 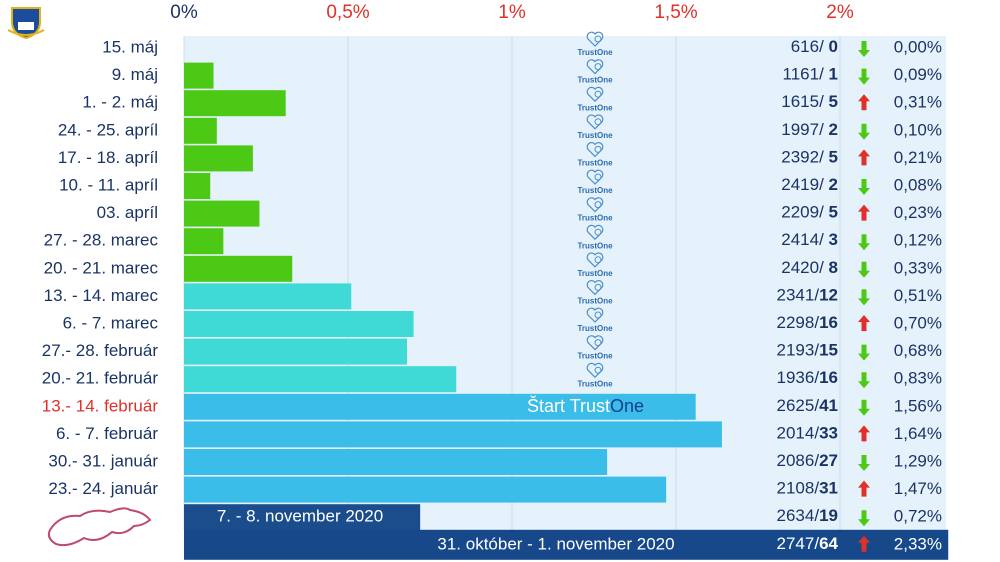 I want to click on tested-positive: 2419/ 2, so click(x=809, y=184).